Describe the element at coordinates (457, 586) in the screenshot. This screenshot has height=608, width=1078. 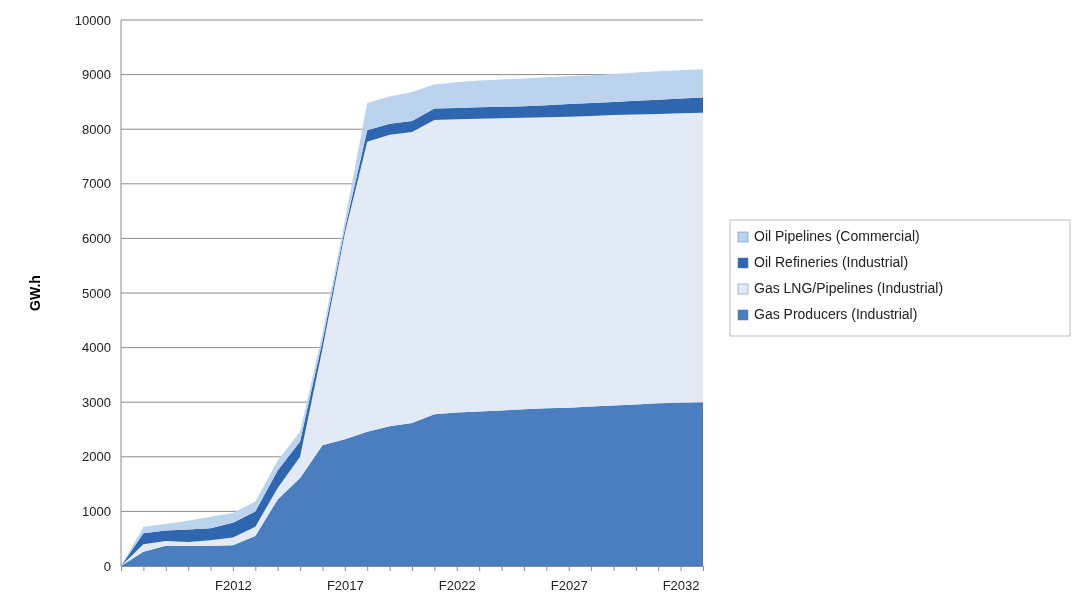
I see `x-tick-label: F2022` at that location.